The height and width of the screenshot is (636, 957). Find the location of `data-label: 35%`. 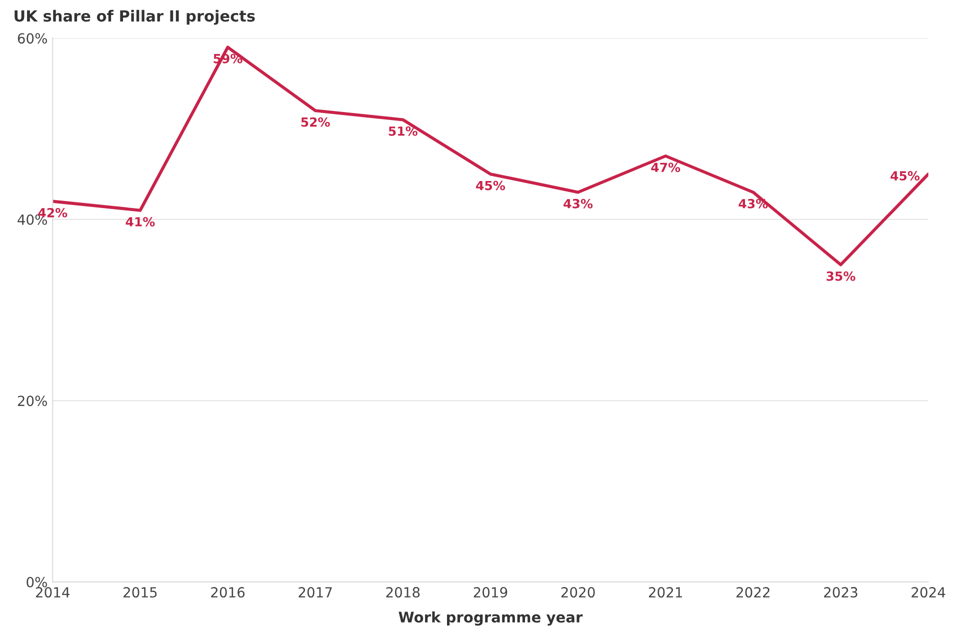

data-label: 35% is located at coordinates (841, 276).